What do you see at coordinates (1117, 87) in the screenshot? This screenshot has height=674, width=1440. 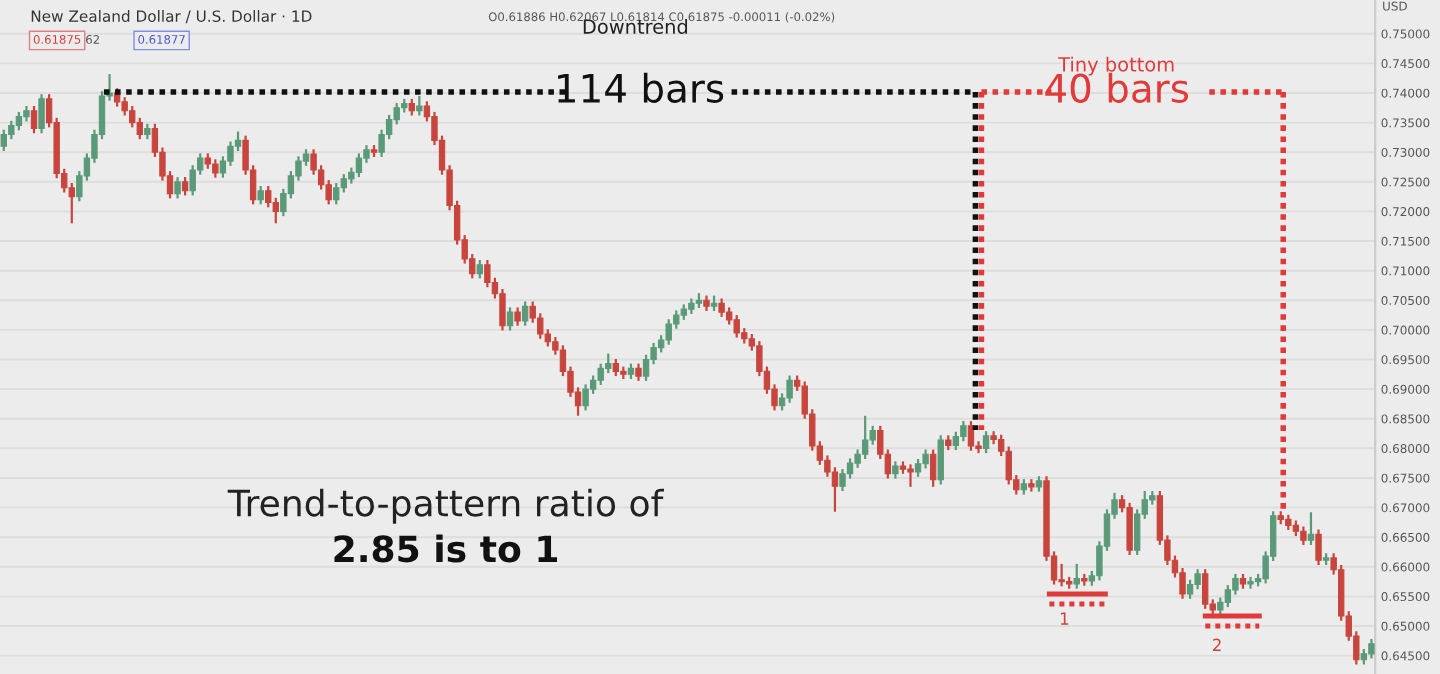 I see `annotation: 40 bars` at bounding box center [1117, 87].